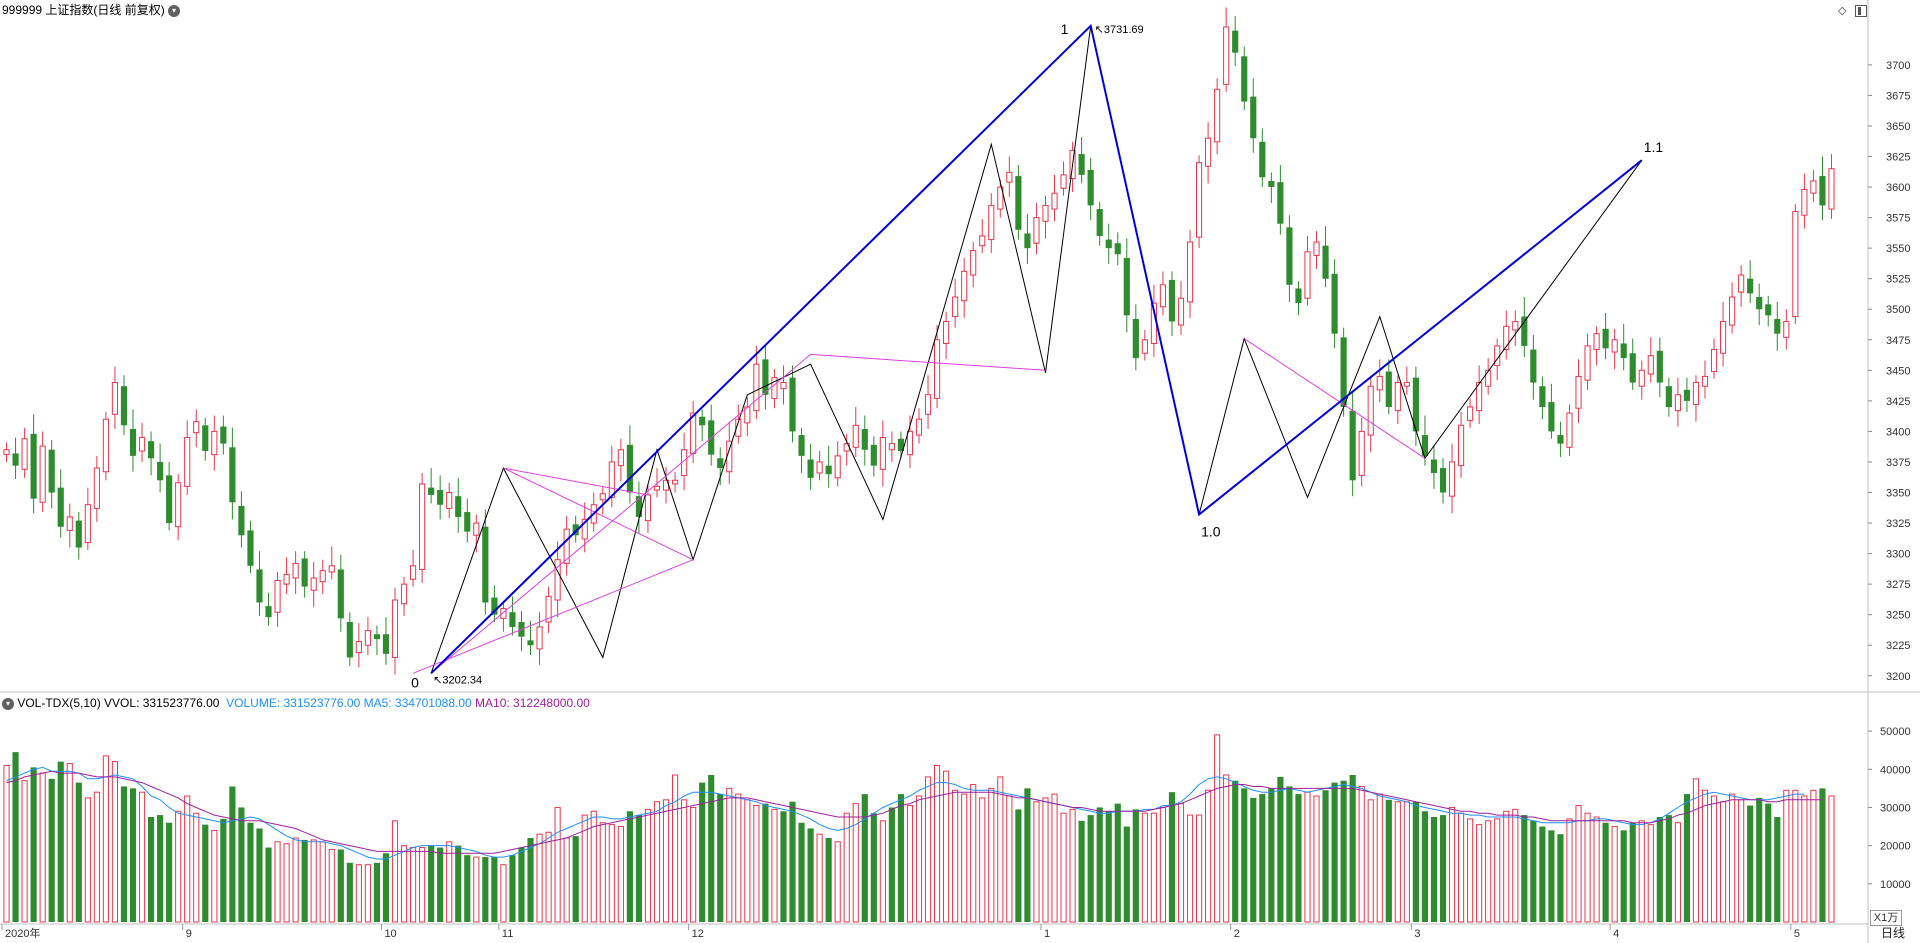 This screenshot has width=1920, height=943. Describe the element at coordinates (1898, 646) in the screenshot. I see `price-tick-label: 3225` at that location.